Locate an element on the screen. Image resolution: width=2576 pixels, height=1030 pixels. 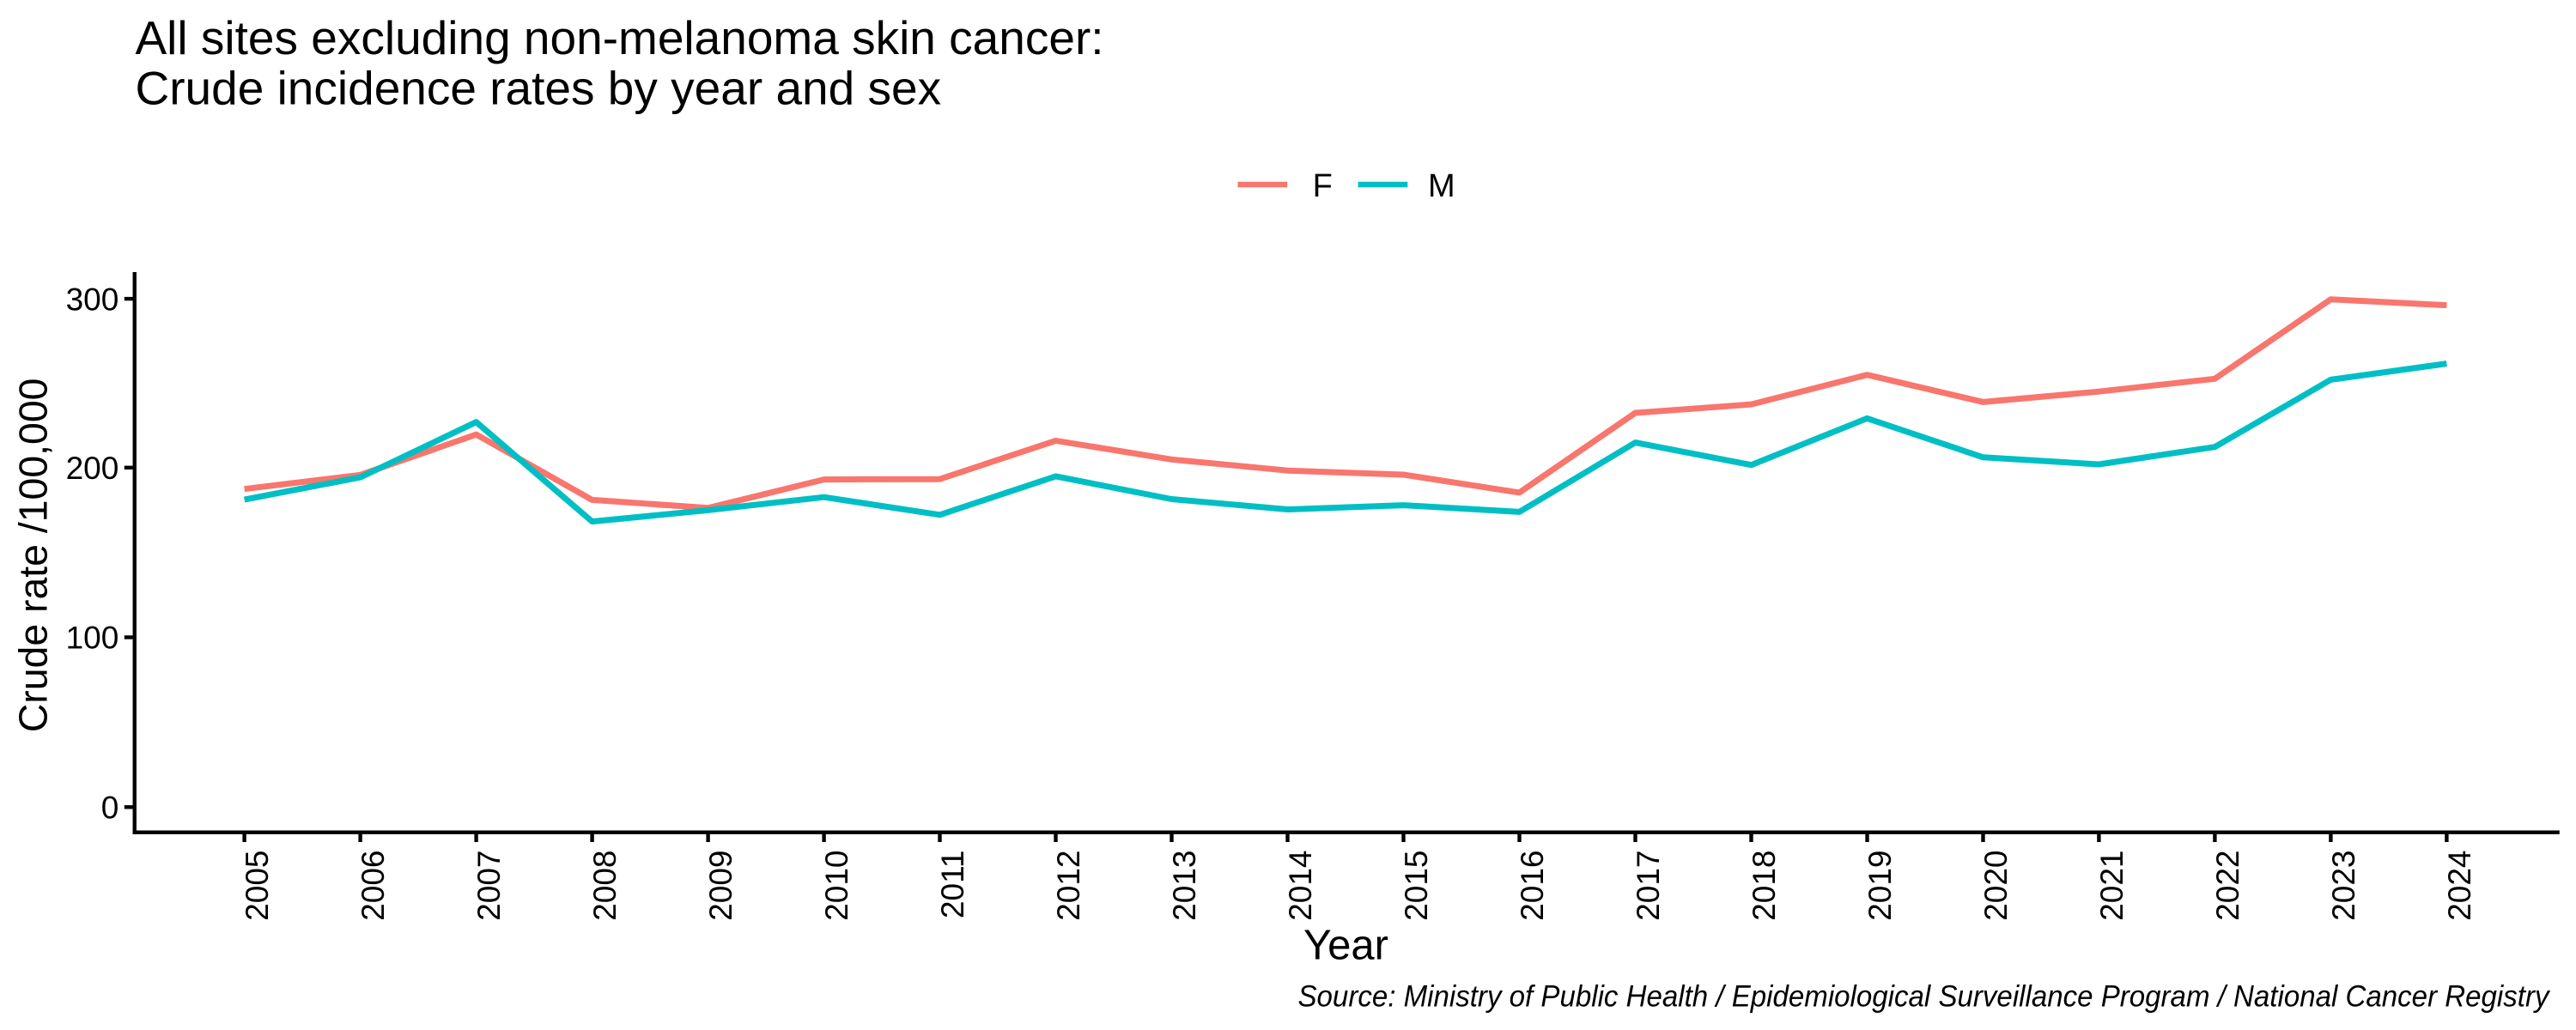
svg-text: 2006 is located at coordinates (373, 886).